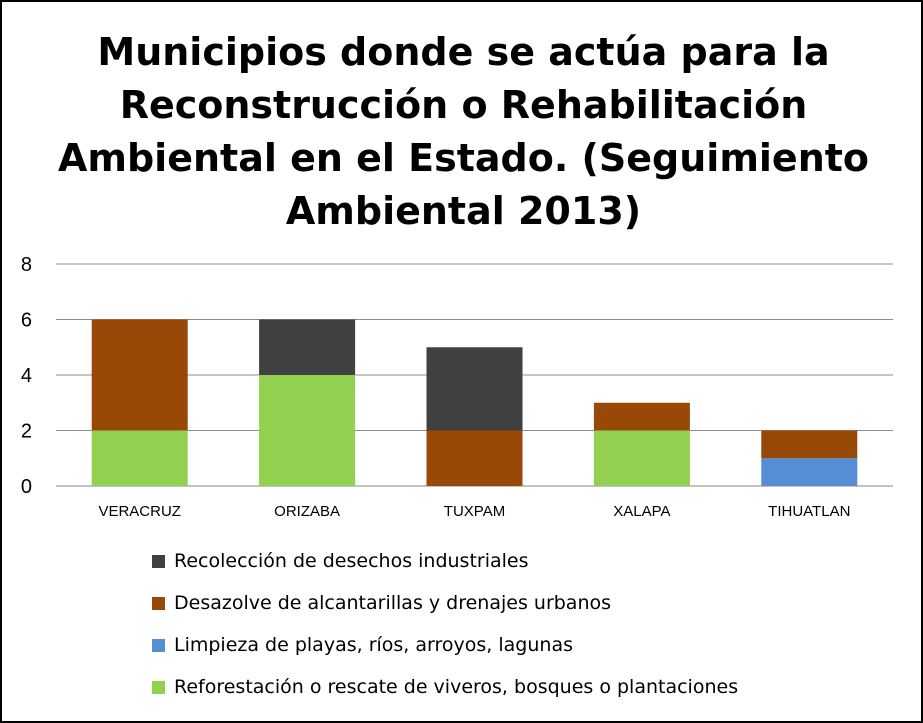 This screenshot has height=723, width=923. I want to click on chart-title-line: Municipios donde se actúa para la, so click(463, 52).